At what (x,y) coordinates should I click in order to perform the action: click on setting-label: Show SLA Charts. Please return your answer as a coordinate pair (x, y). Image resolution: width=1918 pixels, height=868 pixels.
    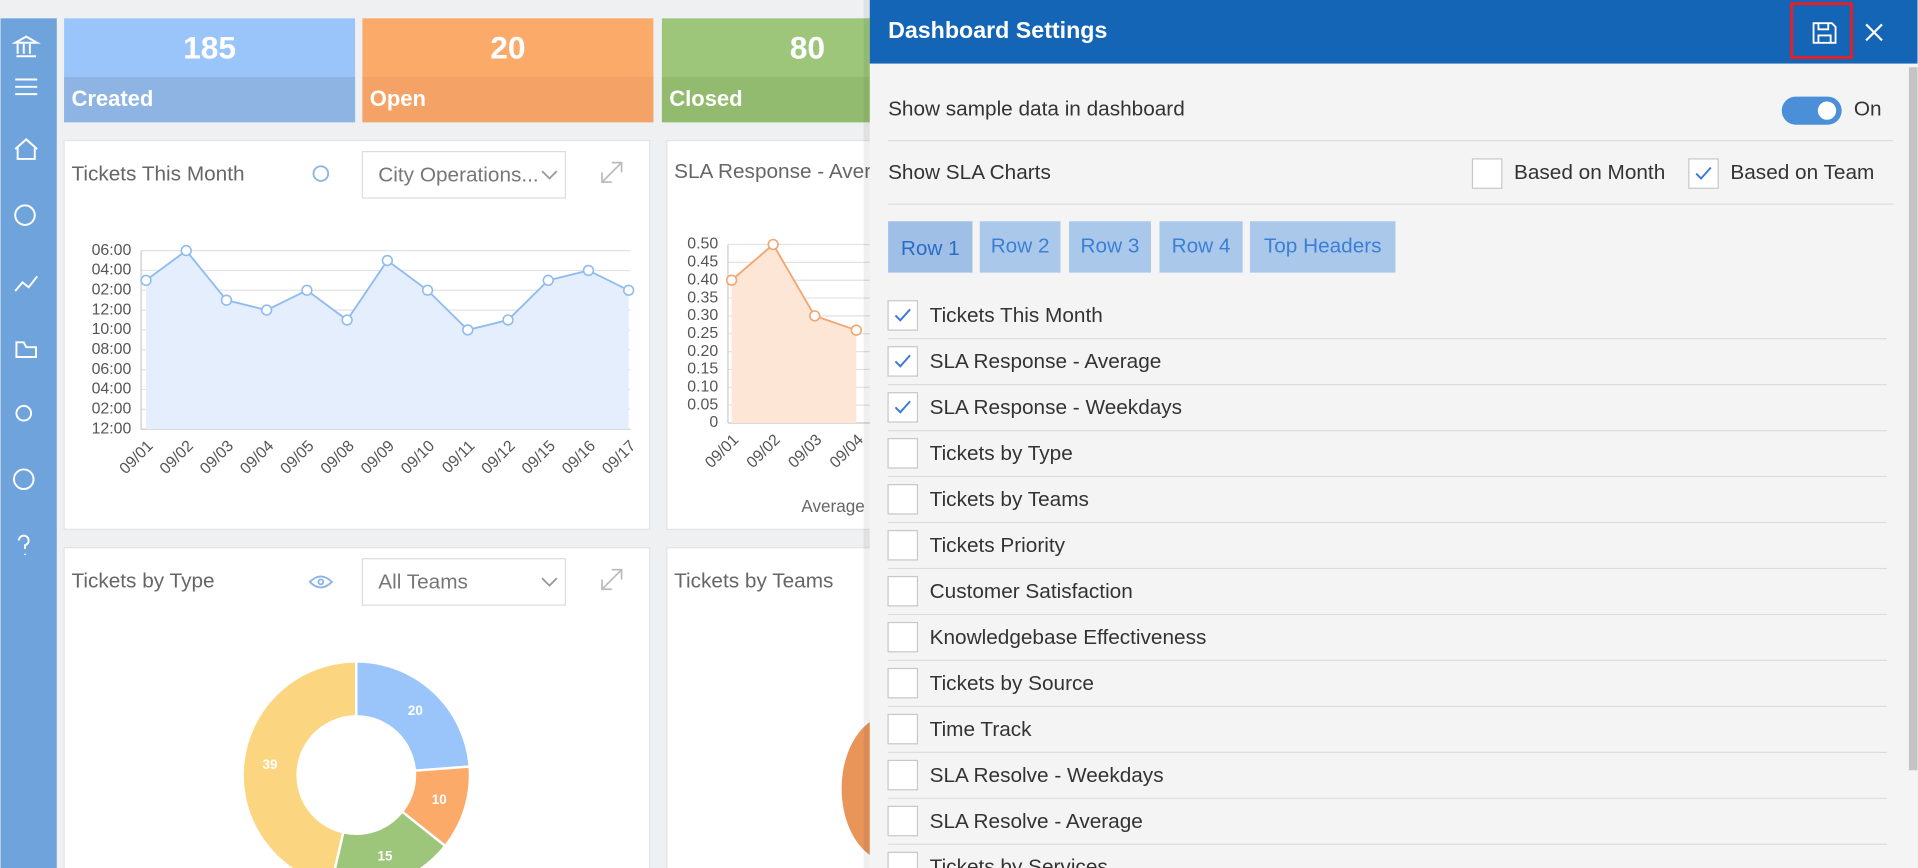
    Looking at the image, I should click on (969, 172).